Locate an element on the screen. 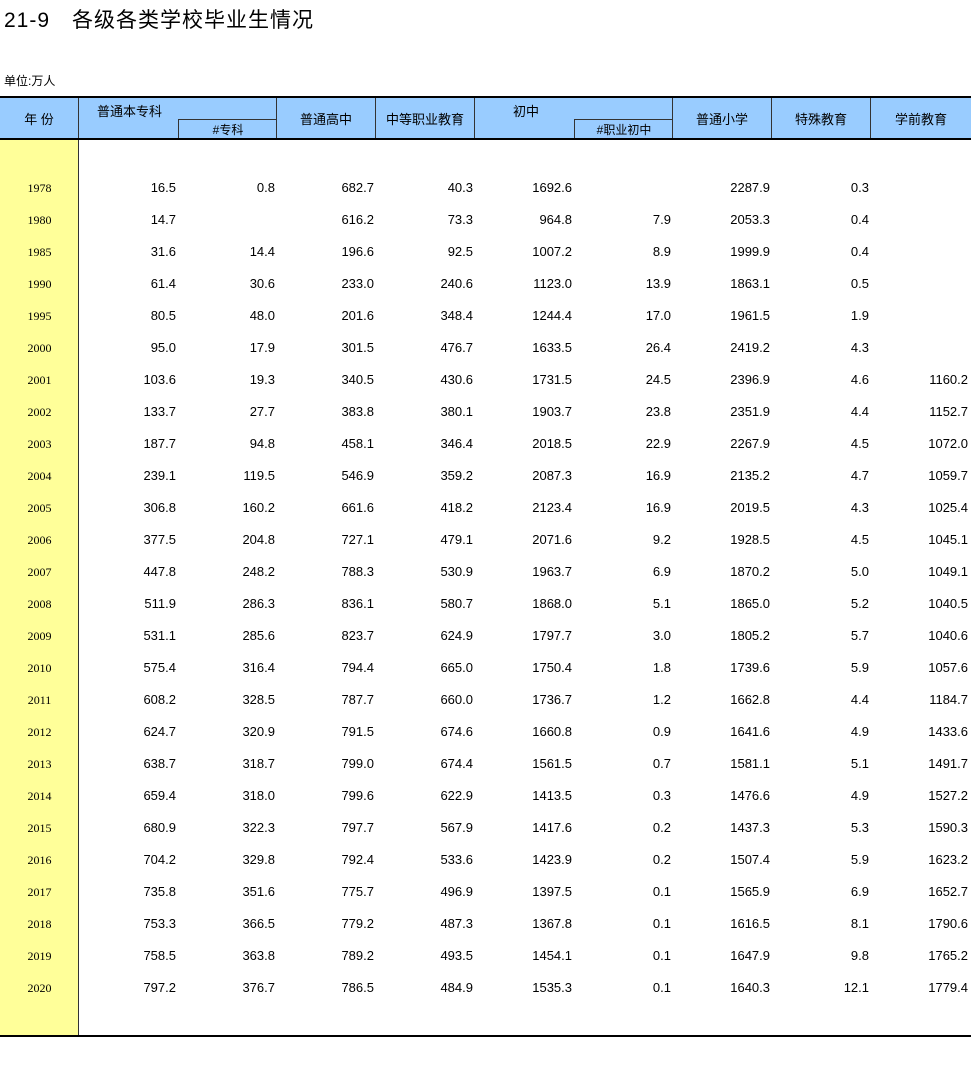  cell-senior-high: 727.1 is located at coordinates (357, 539).